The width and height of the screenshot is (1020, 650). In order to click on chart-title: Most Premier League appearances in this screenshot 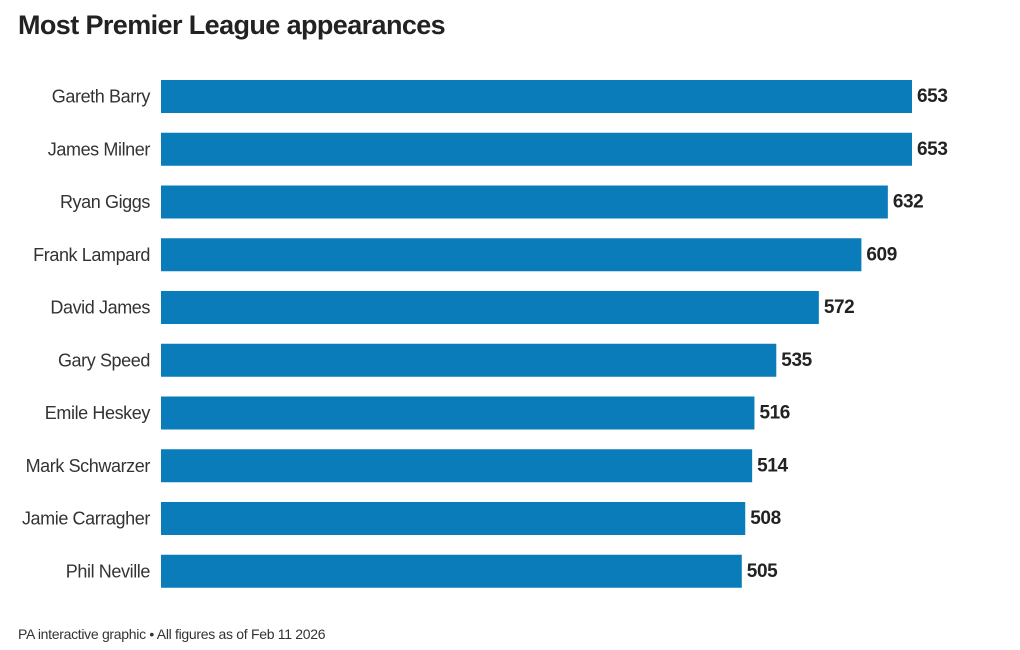, I will do `click(232, 25)`.